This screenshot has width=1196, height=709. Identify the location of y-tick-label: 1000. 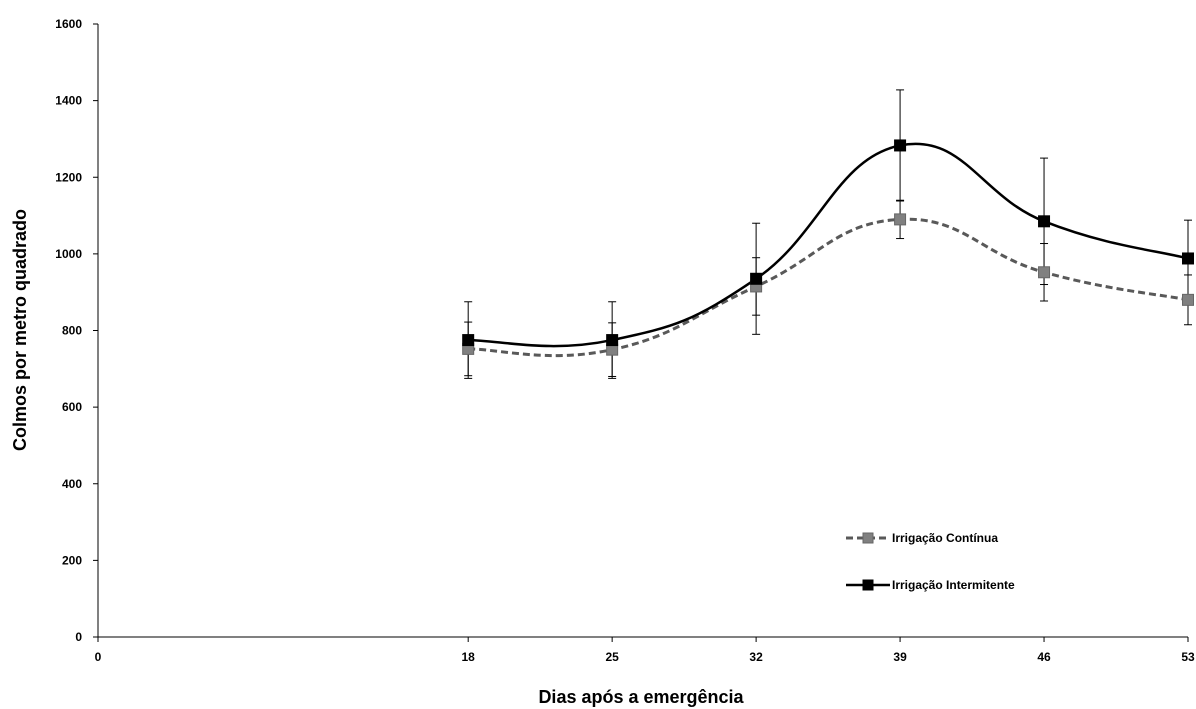
(68, 254).